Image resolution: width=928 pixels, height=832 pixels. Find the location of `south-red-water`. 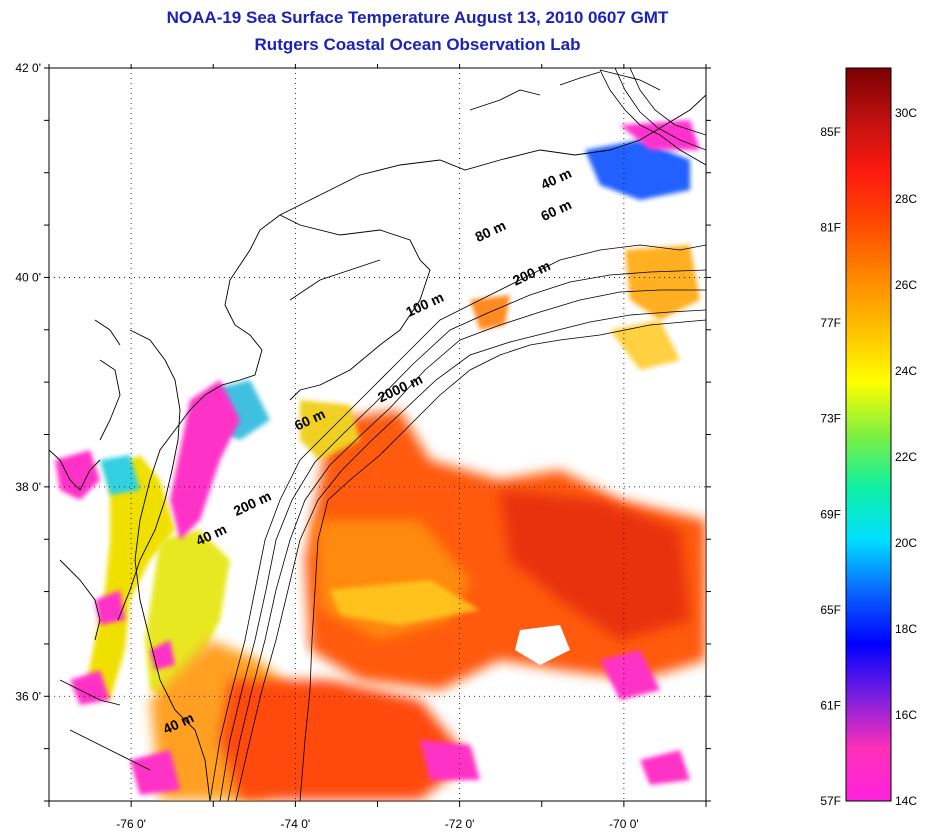

south-red-water is located at coordinates (345, 740).